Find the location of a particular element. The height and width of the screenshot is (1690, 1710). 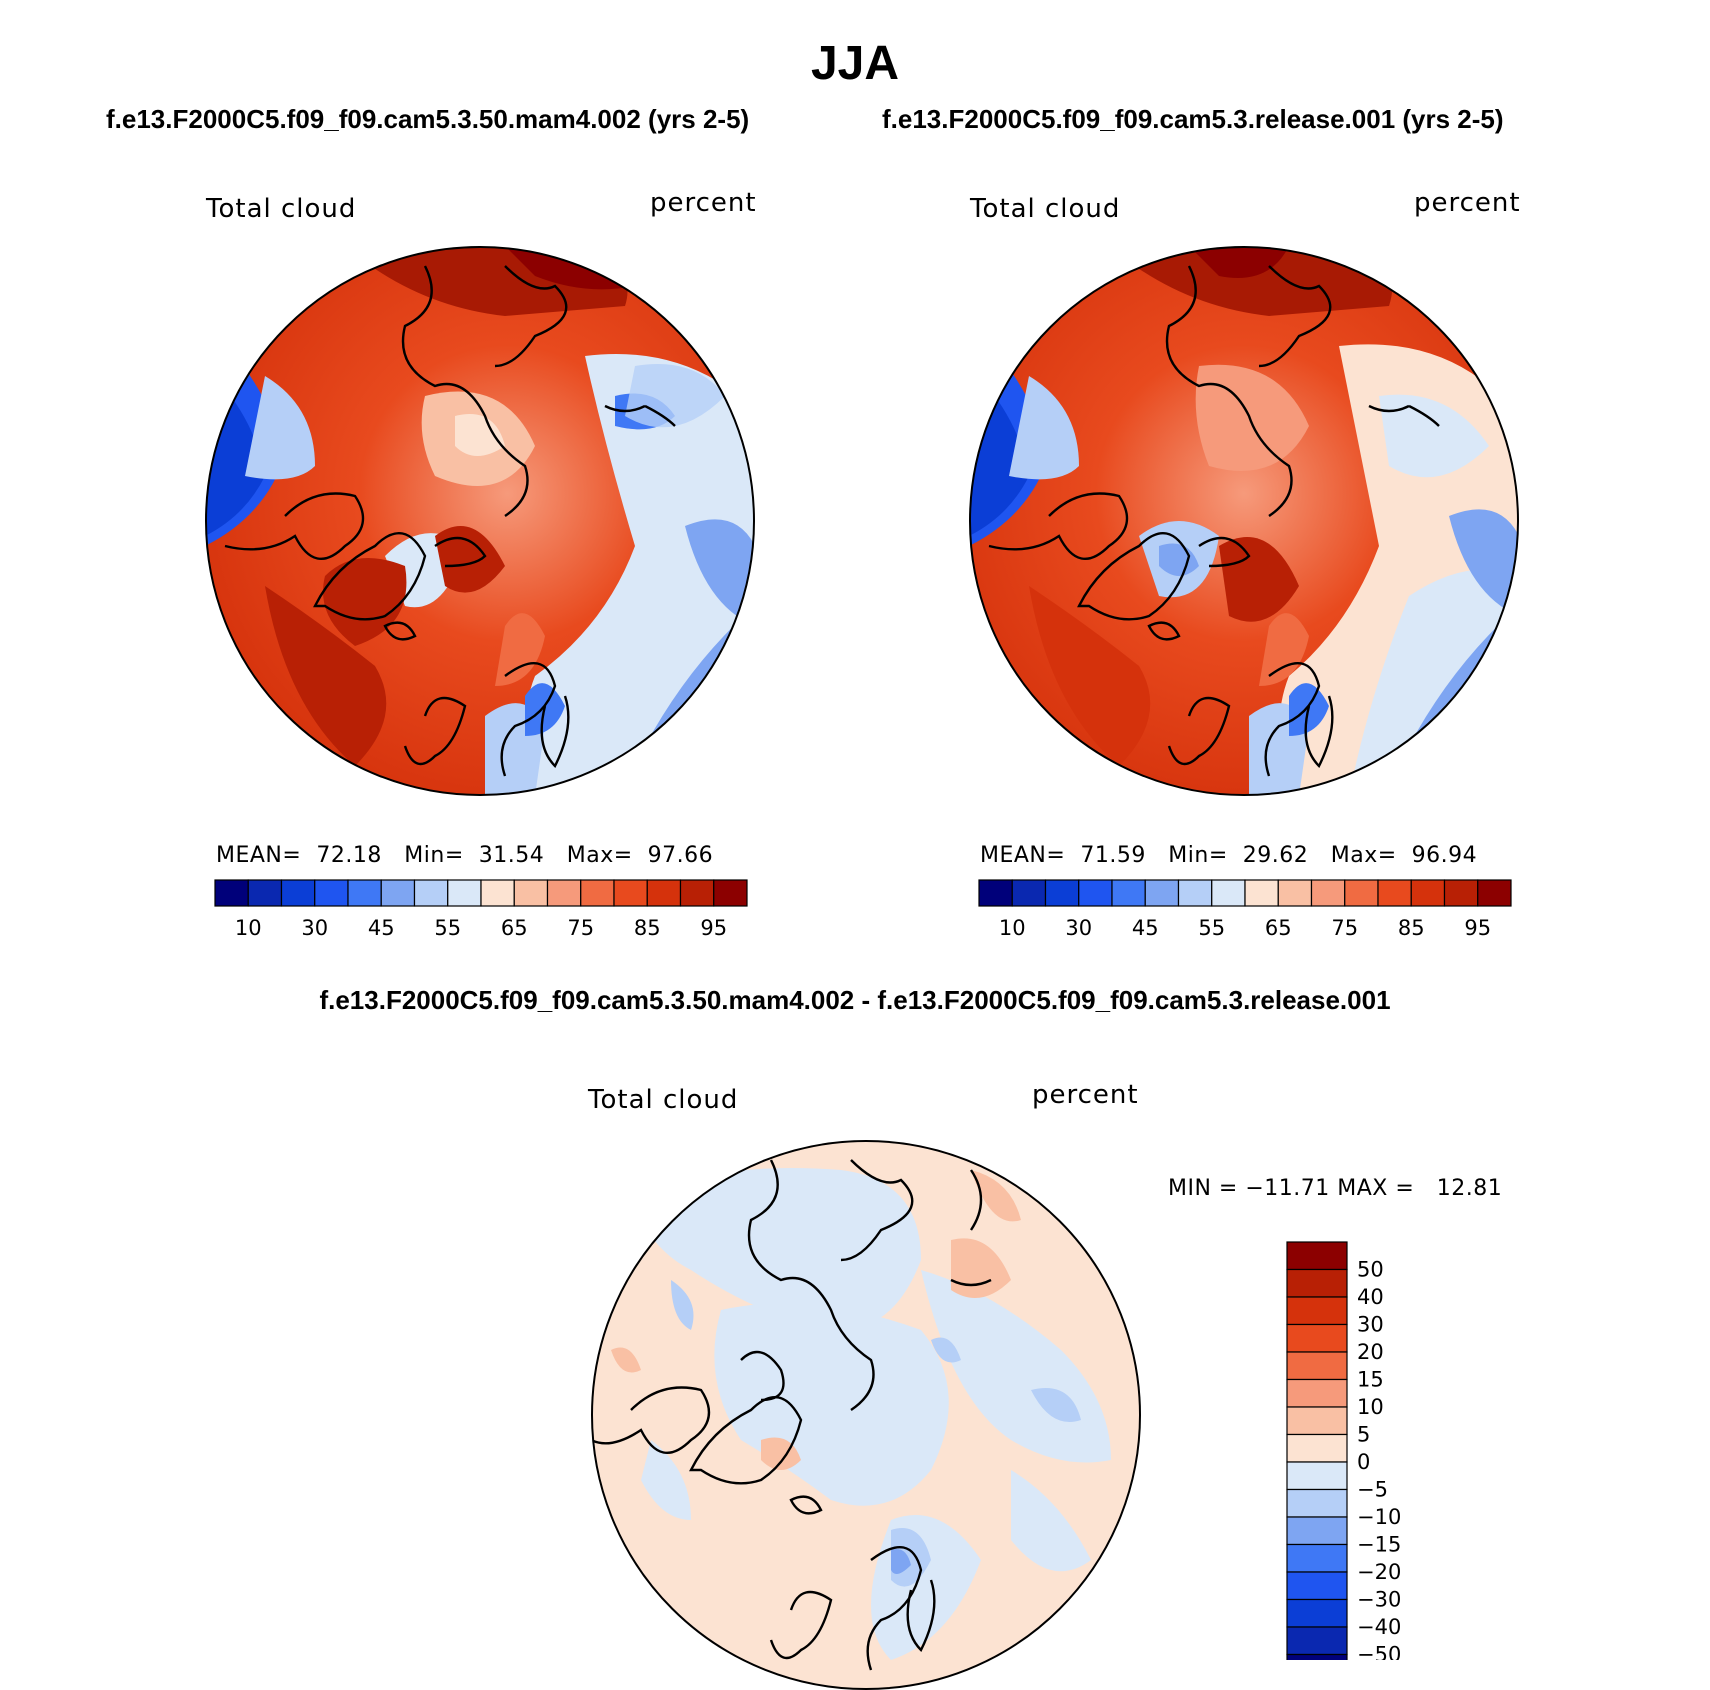

panel-2-polar-map is located at coordinates (1244, 521).